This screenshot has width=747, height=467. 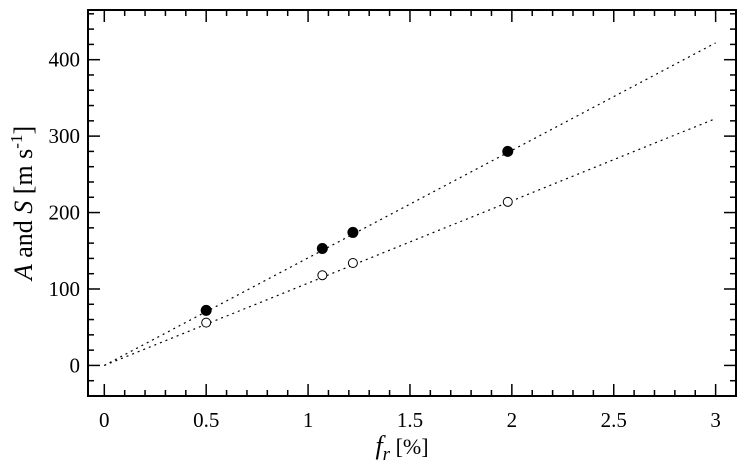 What do you see at coordinates (401, 448) in the screenshot?
I see `x-axis-label: fr [%]` at bounding box center [401, 448].